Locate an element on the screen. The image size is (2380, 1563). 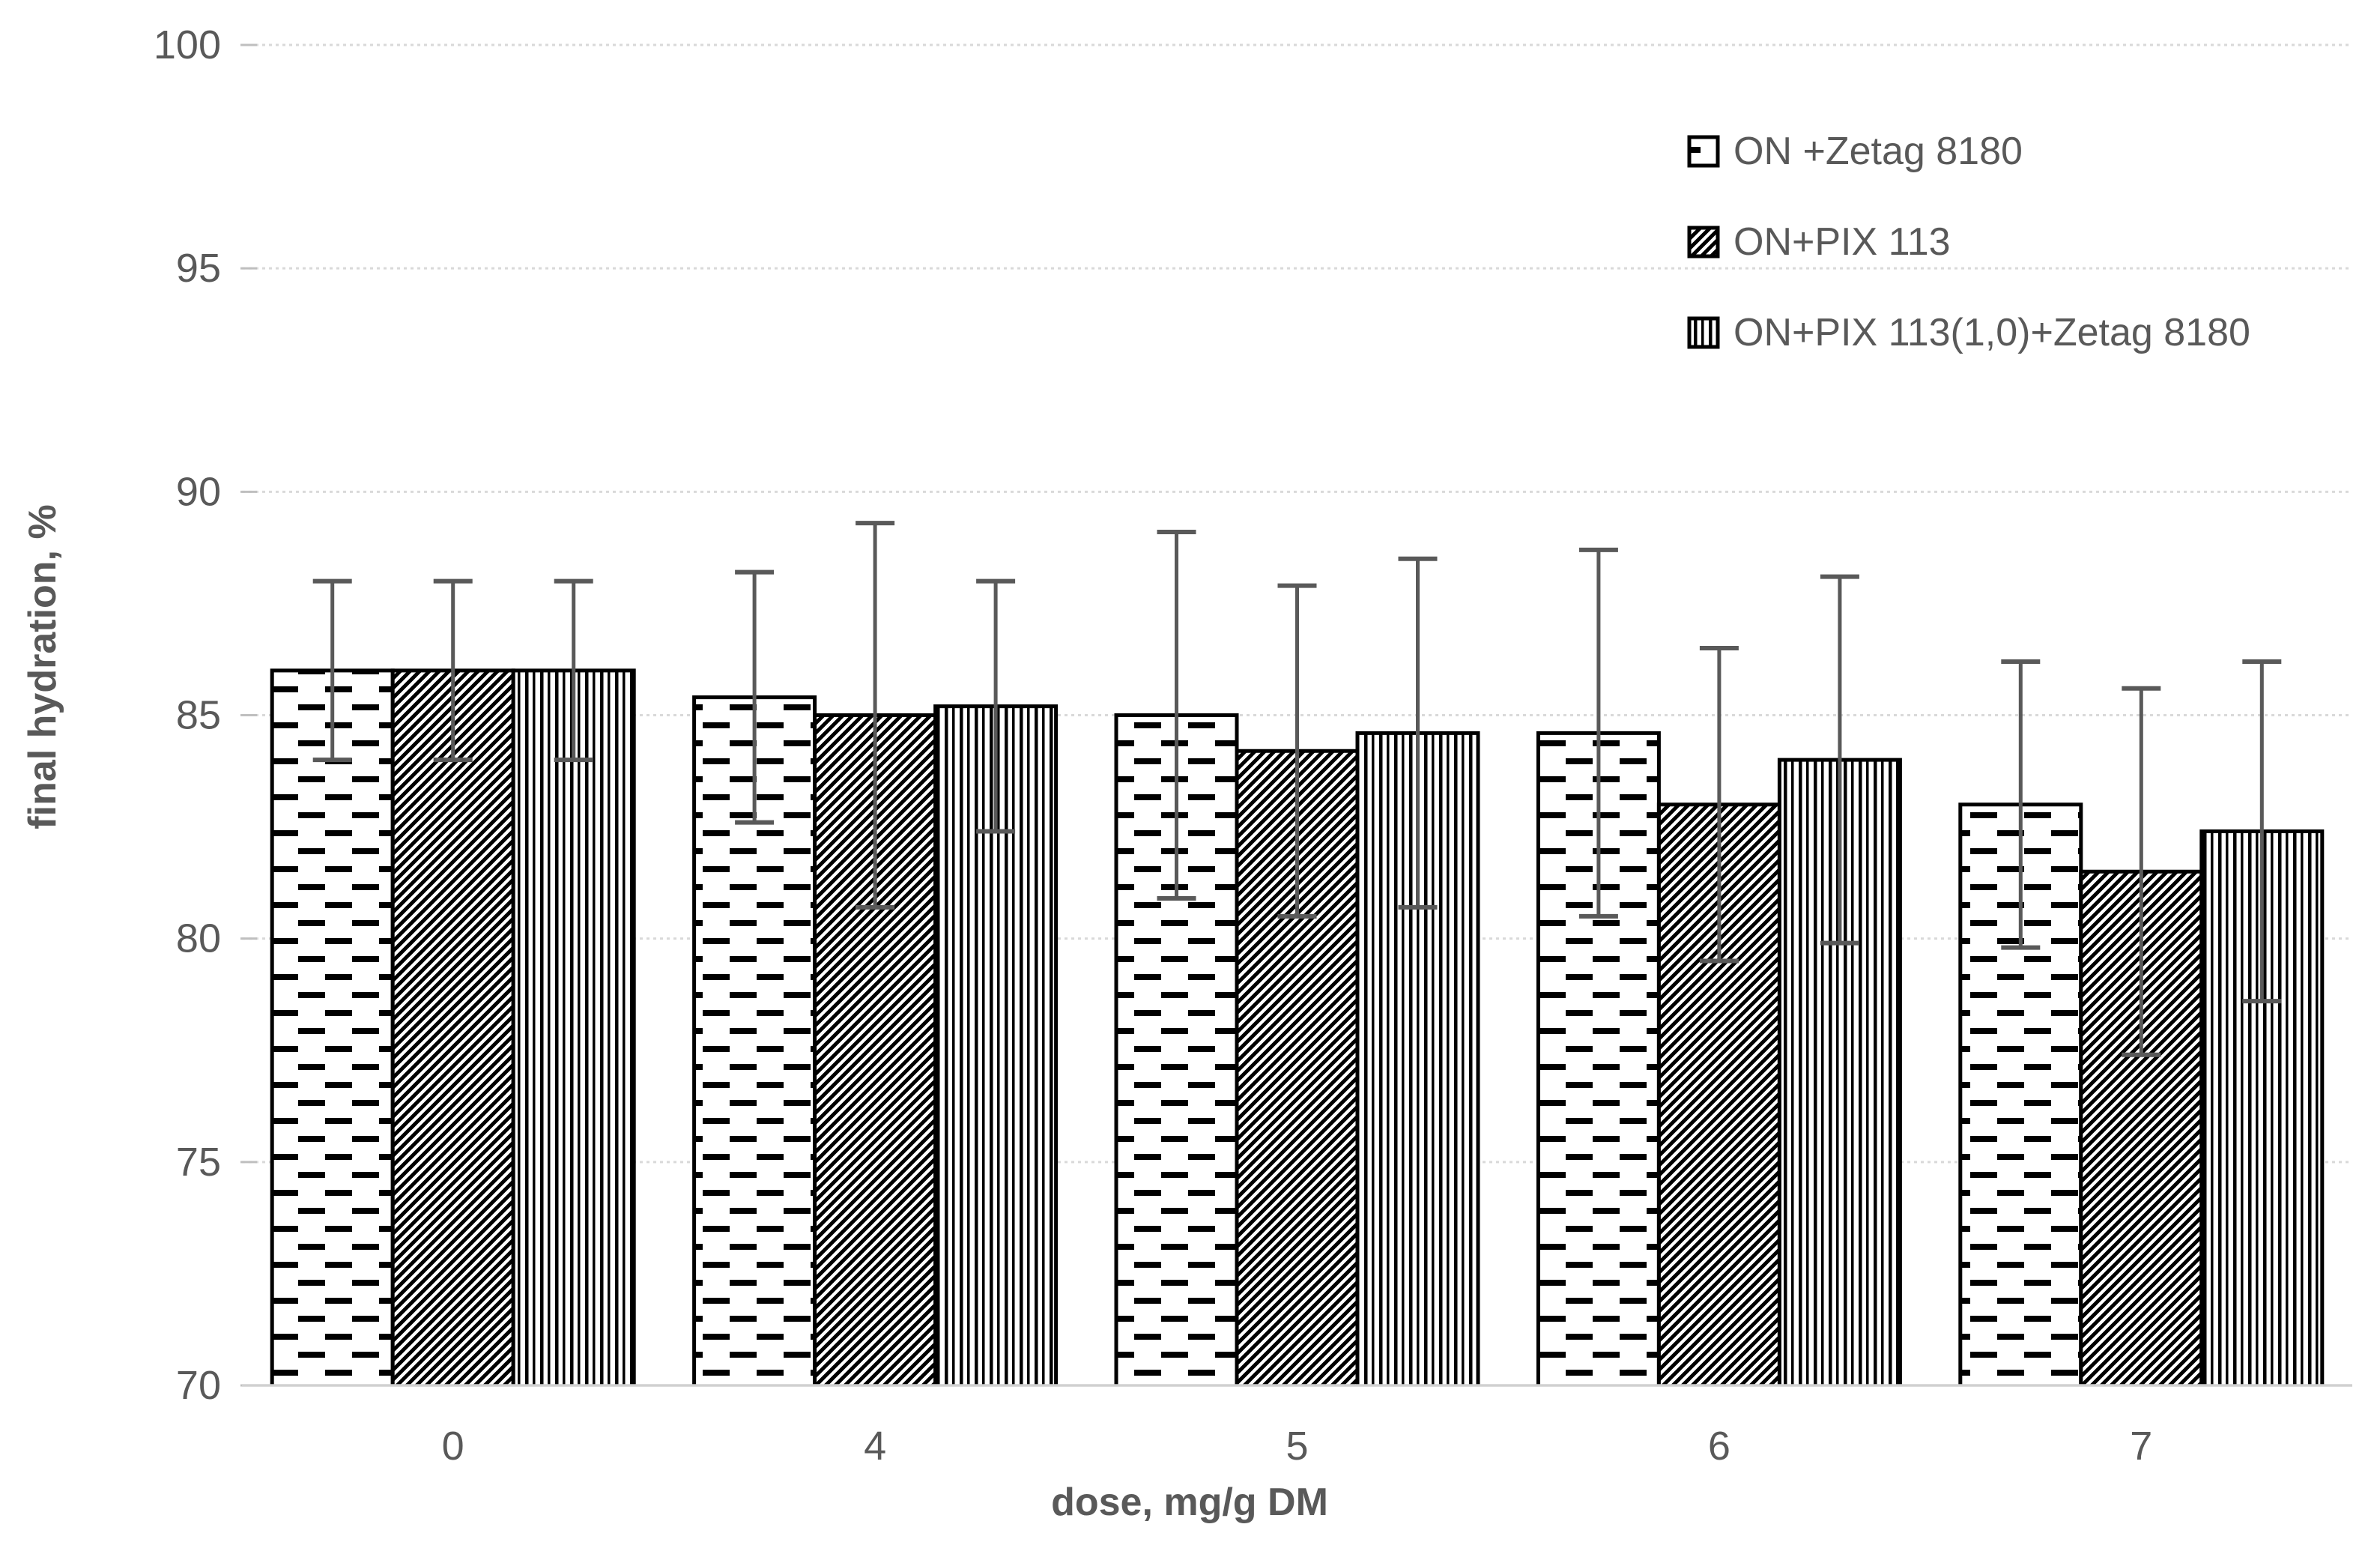
y-tick-label: 70 is located at coordinates (198, 1385).